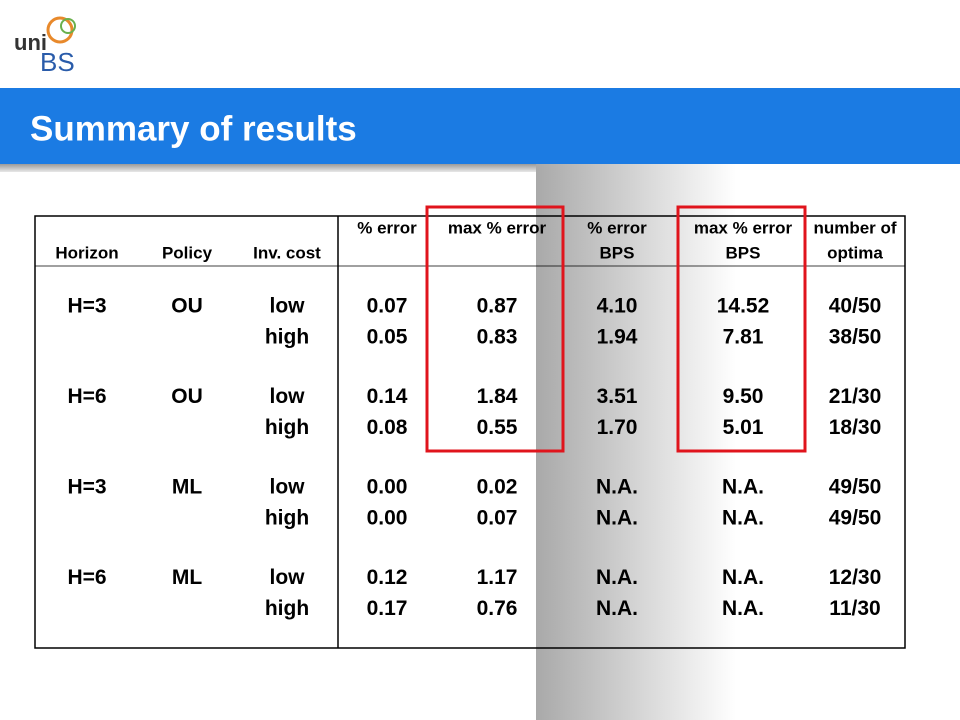 The height and width of the screenshot is (720, 960). Describe the element at coordinates (497, 487) in the screenshot. I see `table-cell: 0.02` at that location.